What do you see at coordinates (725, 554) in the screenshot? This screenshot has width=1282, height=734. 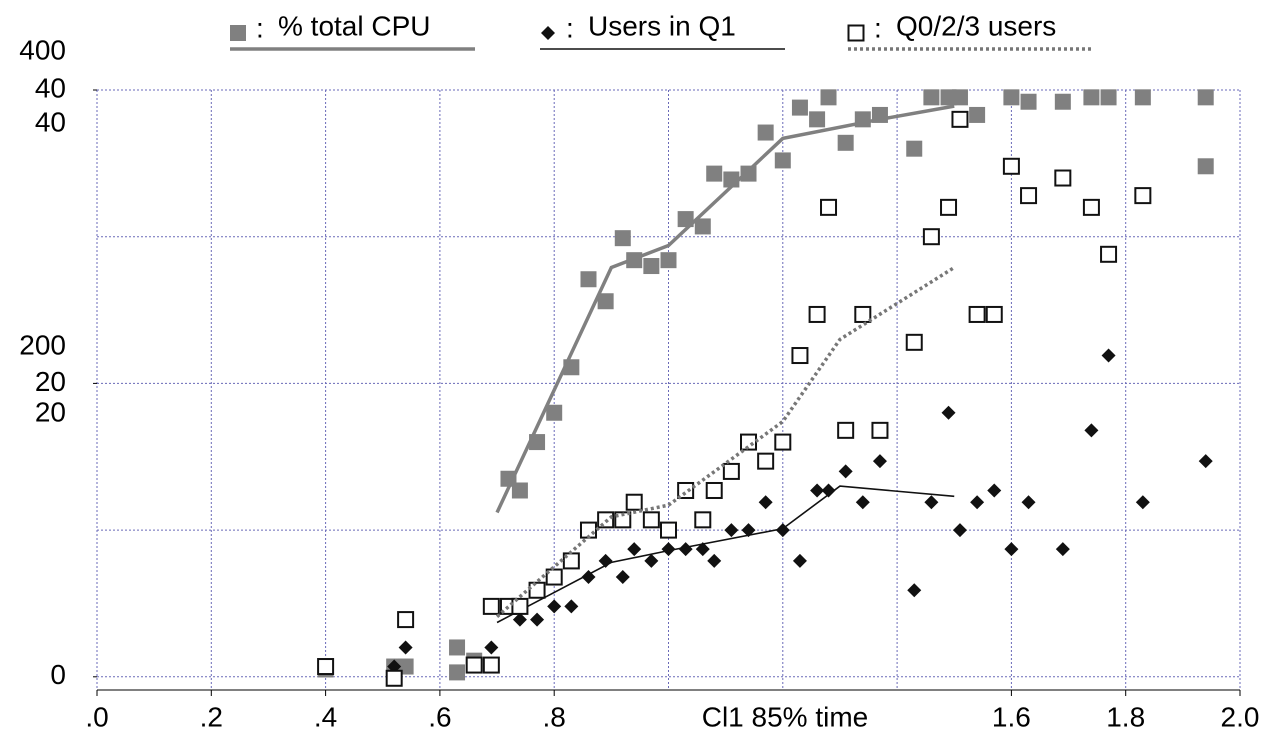 I see `trend-line` at bounding box center [725, 554].